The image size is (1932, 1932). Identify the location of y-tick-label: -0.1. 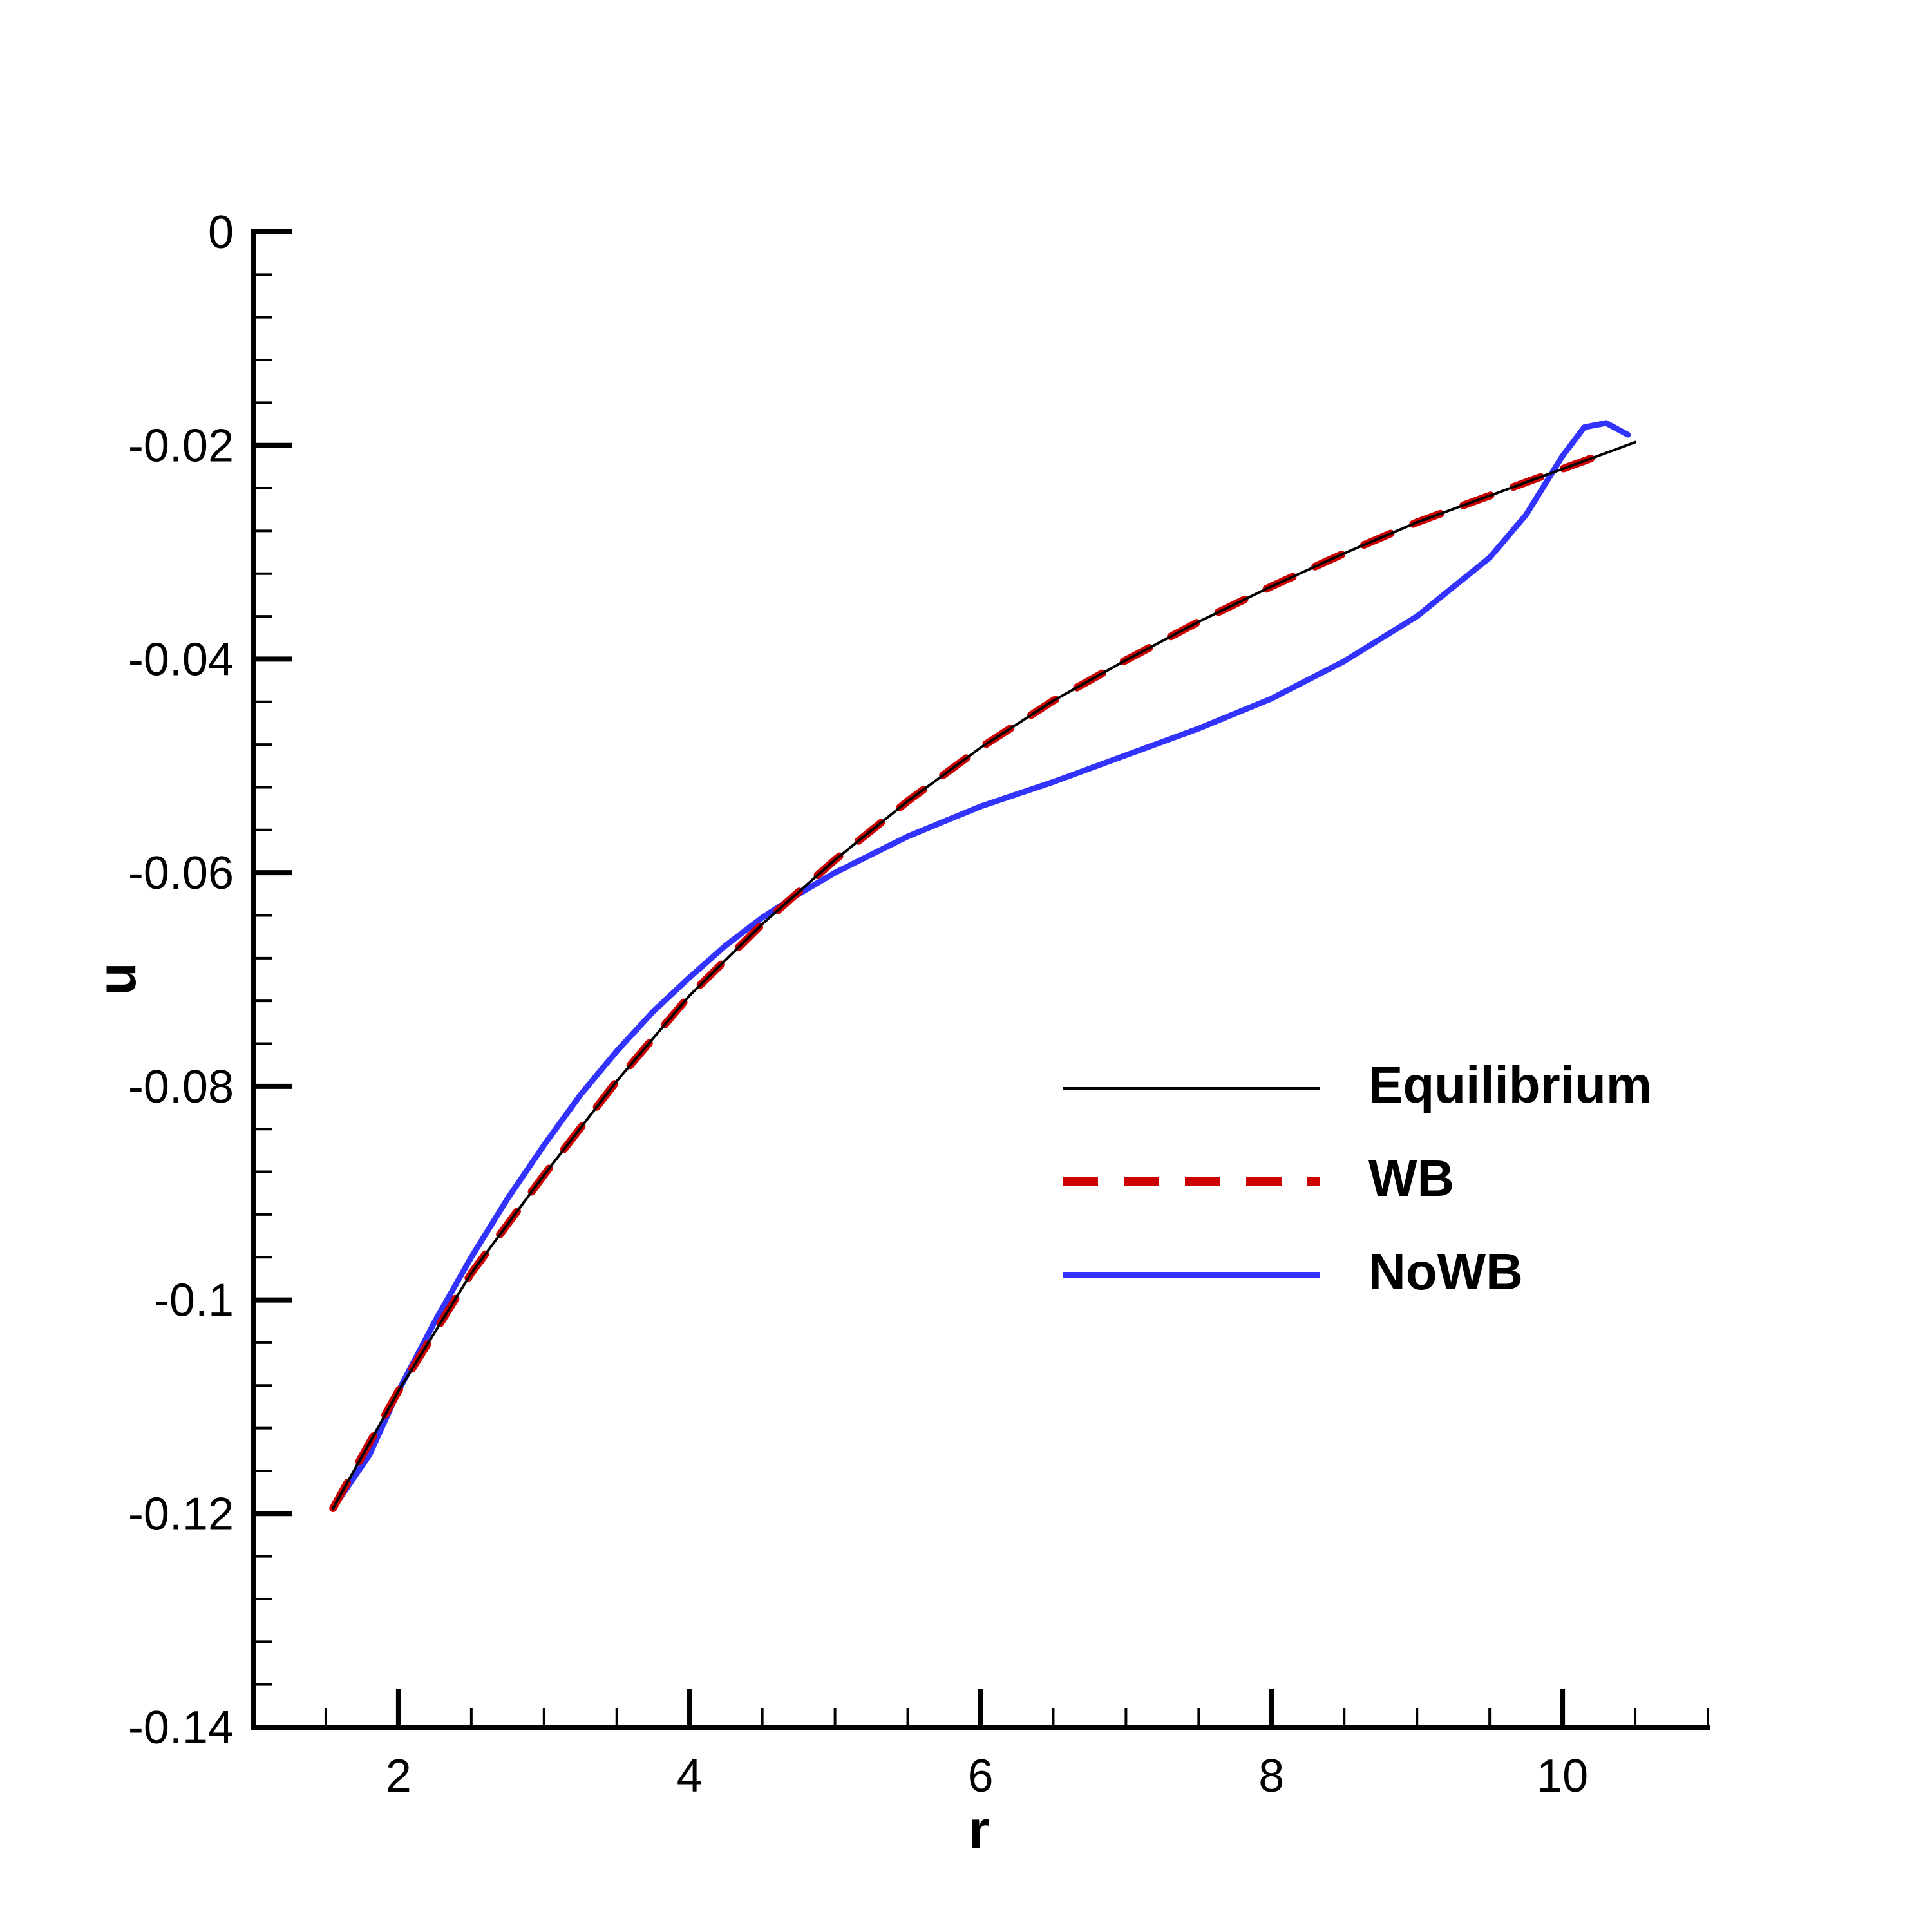
(194, 1301).